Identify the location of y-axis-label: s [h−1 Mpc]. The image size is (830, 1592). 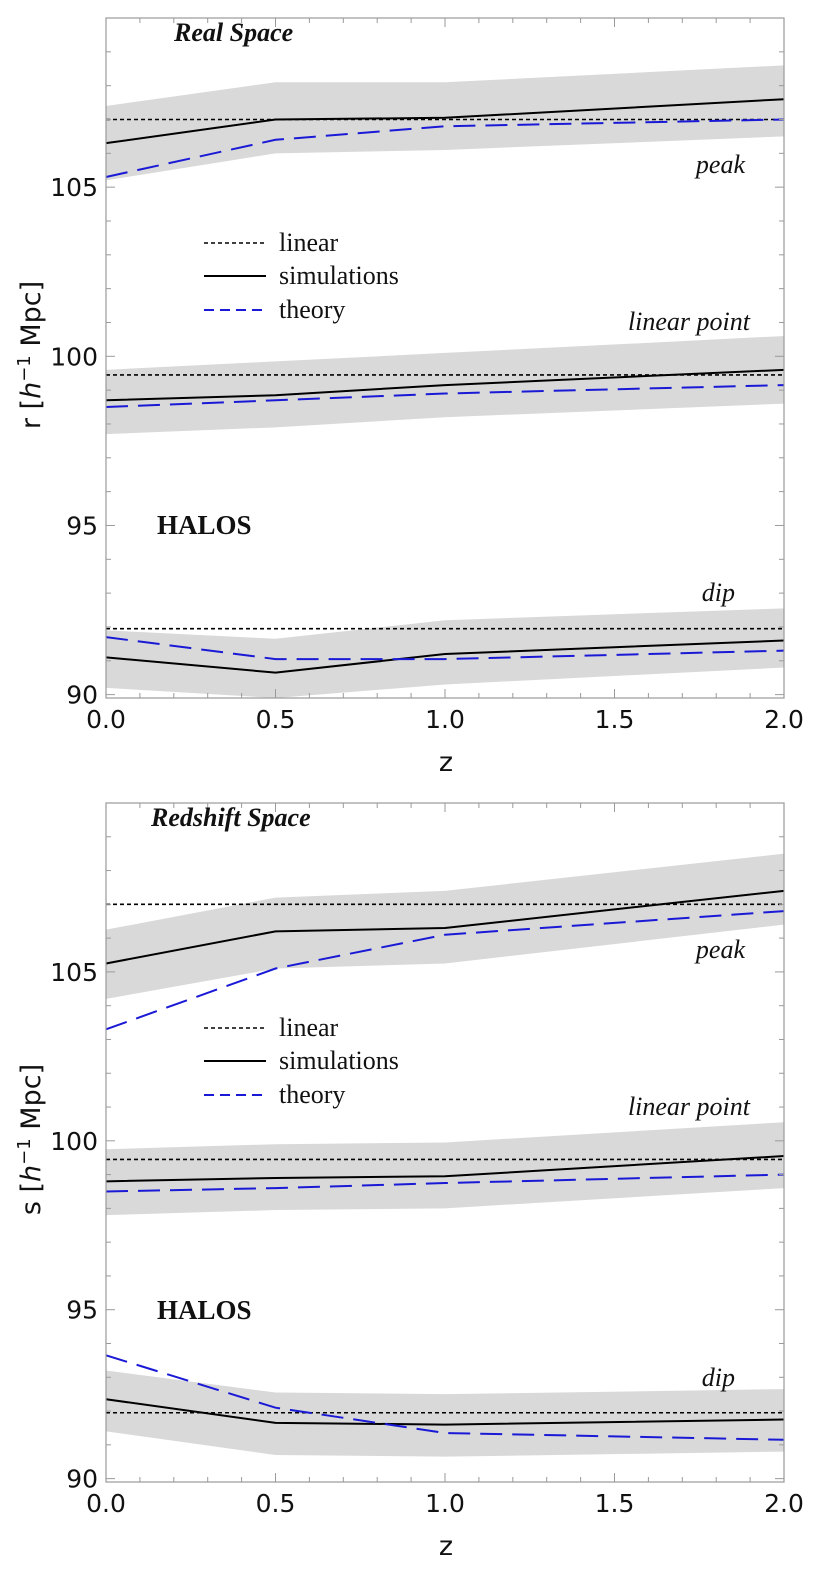
(30, 1139).